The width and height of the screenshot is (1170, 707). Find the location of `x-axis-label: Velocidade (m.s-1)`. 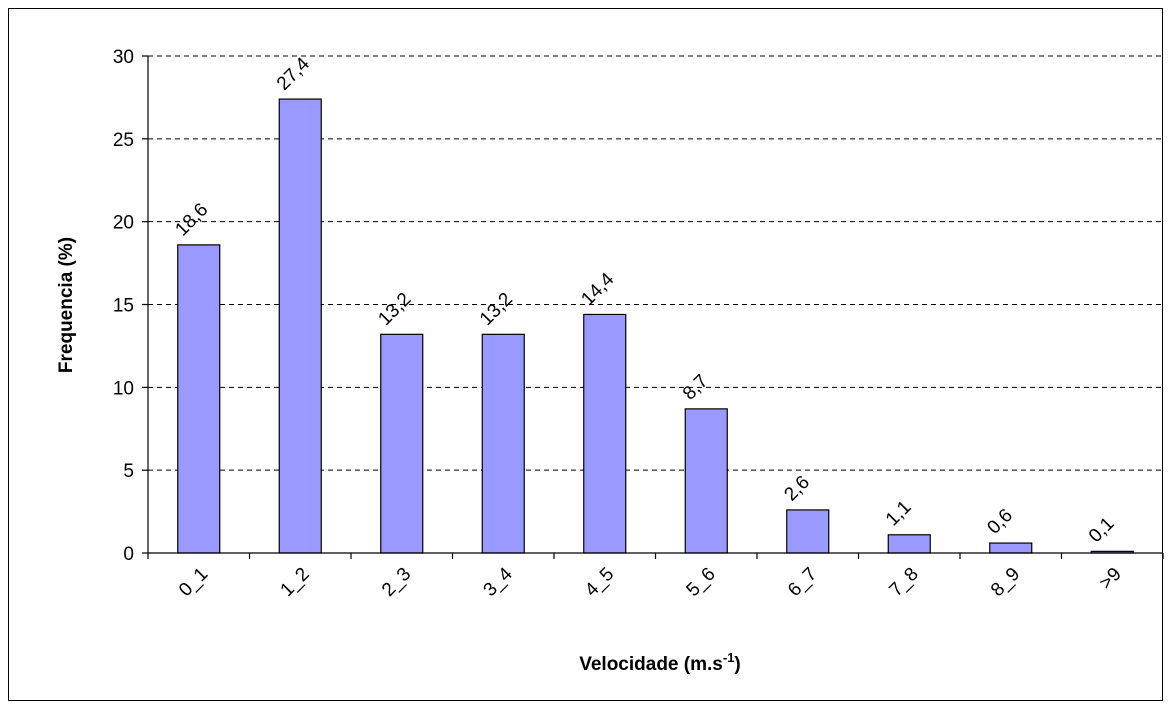

x-axis-label: Velocidade (m.s-1) is located at coordinates (660, 662).